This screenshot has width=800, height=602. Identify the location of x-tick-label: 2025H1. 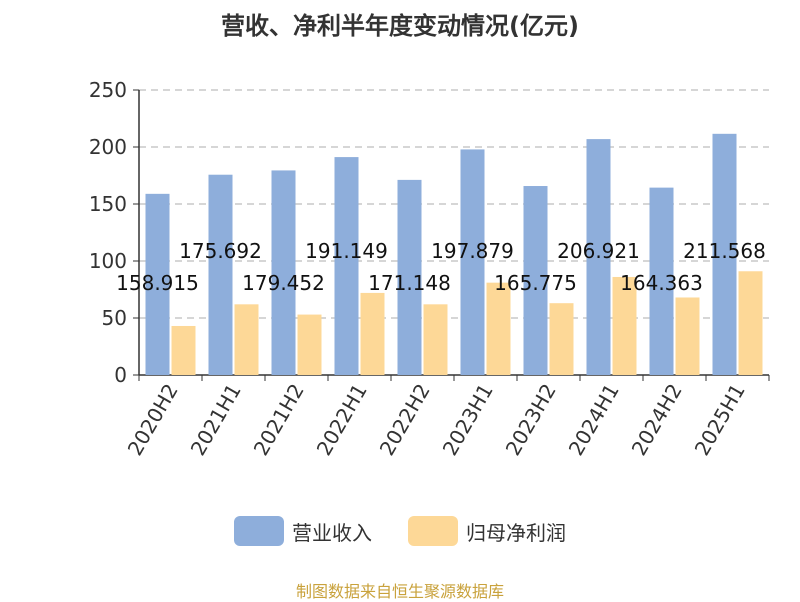
(720, 420).